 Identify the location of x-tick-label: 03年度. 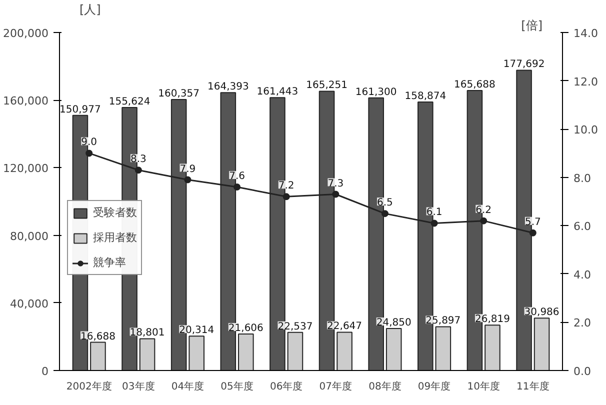
(138, 386).